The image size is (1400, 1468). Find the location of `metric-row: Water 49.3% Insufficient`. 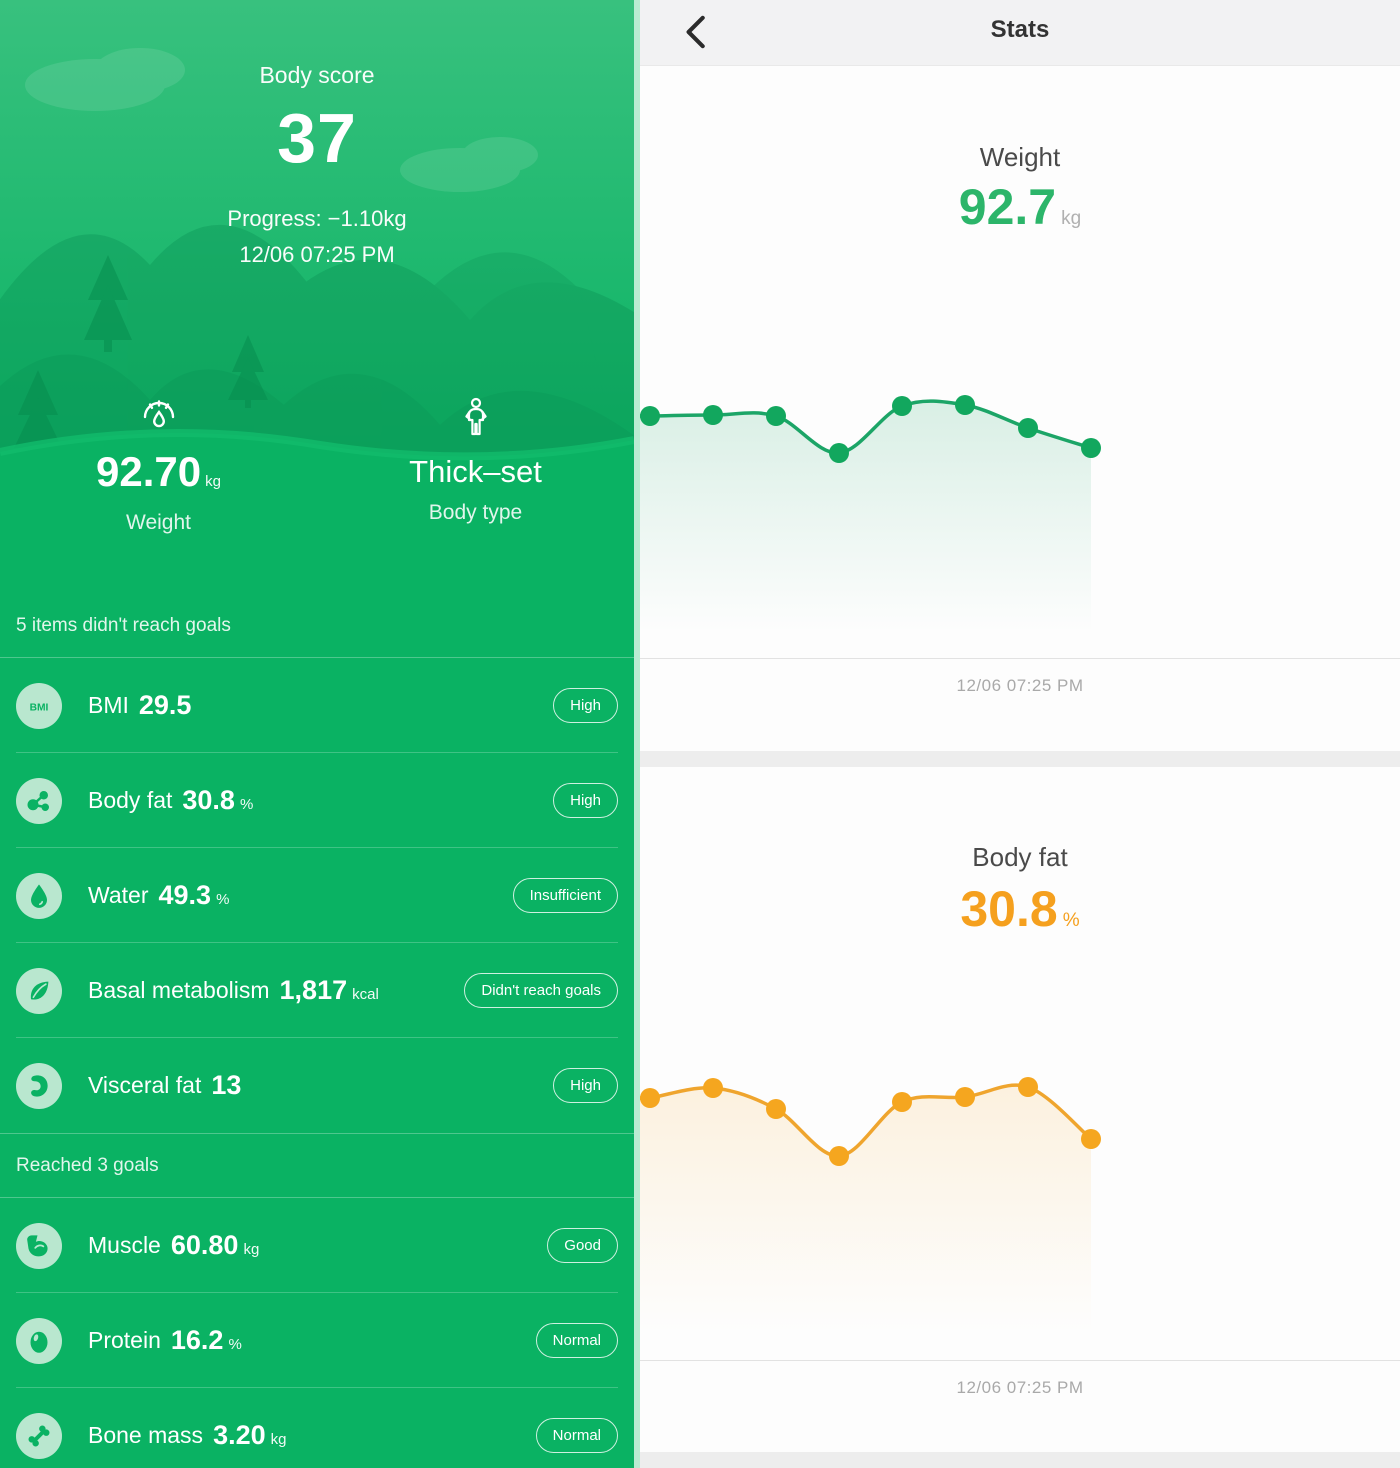

metric-row: Water 49.3% Insufficient is located at coordinates (317, 895).